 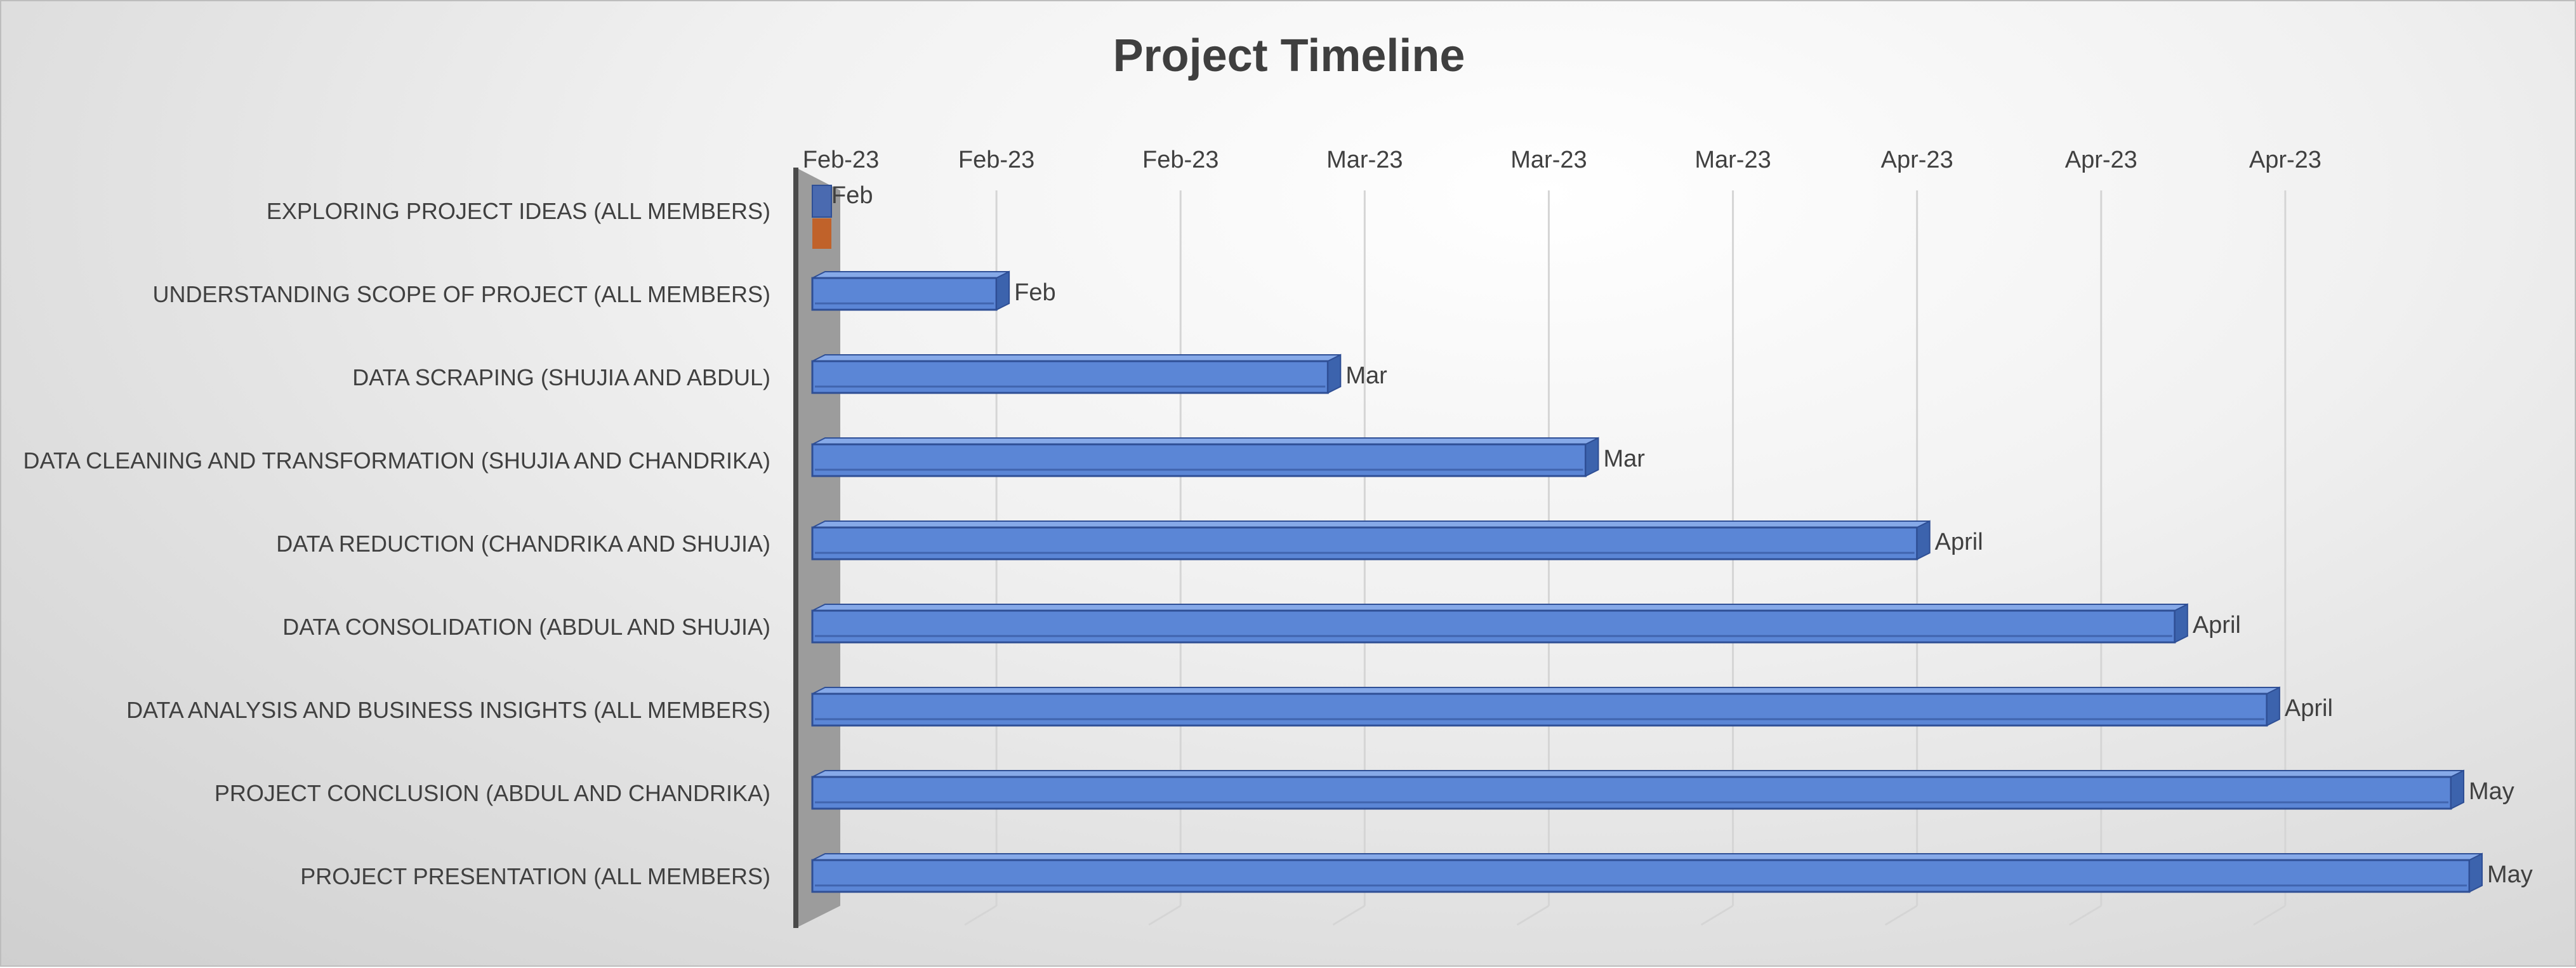 What do you see at coordinates (822, 201) in the screenshot?
I see `bar-marker` at bounding box center [822, 201].